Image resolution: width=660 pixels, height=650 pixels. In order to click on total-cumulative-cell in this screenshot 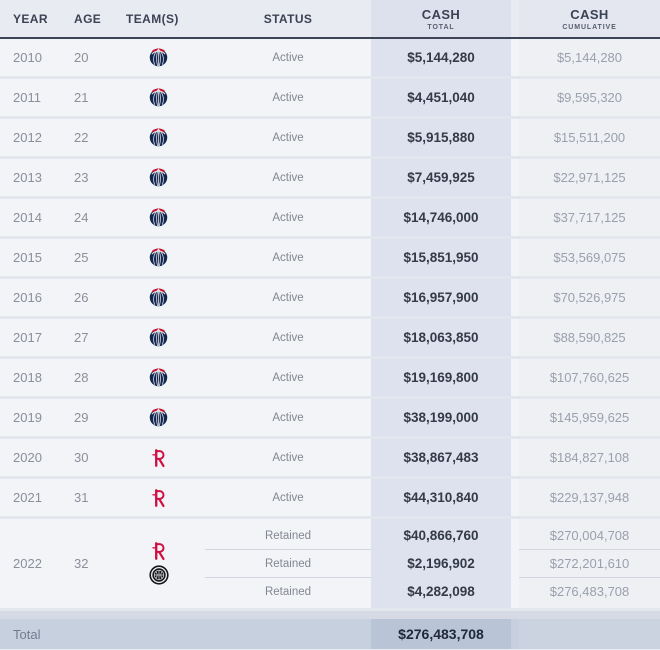, I will do `click(589, 634)`.